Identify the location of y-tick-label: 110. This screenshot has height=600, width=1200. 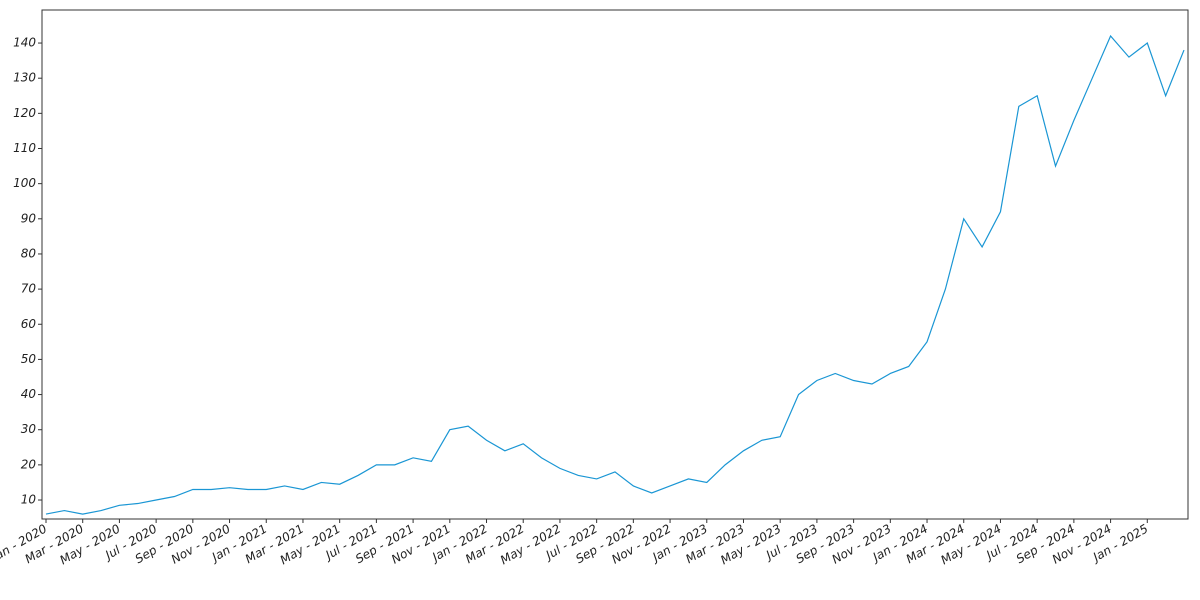
(24, 148).